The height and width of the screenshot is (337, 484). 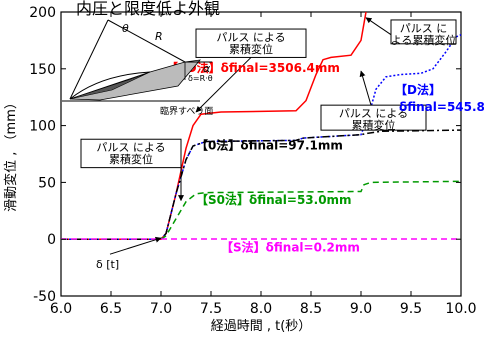 I want to click on x-tick-label: 6.0, so click(x=61, y=309).